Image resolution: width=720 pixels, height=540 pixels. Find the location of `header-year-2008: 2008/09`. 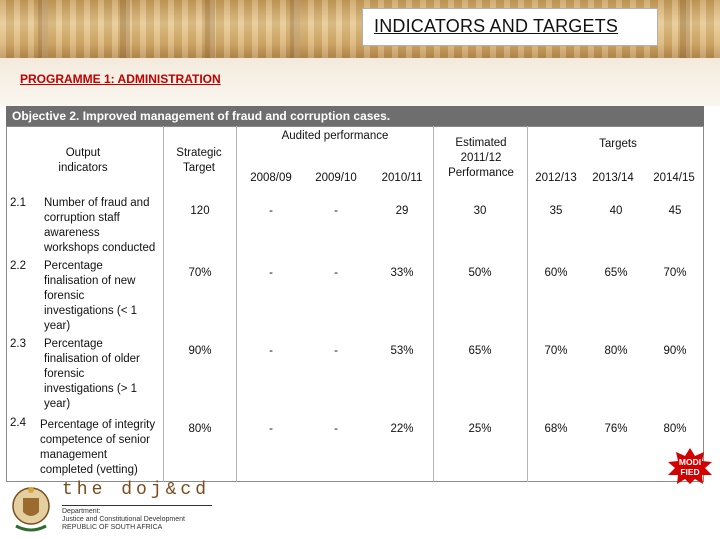

header-year-2008: 2008/09 is located at coordinates (271, 178).